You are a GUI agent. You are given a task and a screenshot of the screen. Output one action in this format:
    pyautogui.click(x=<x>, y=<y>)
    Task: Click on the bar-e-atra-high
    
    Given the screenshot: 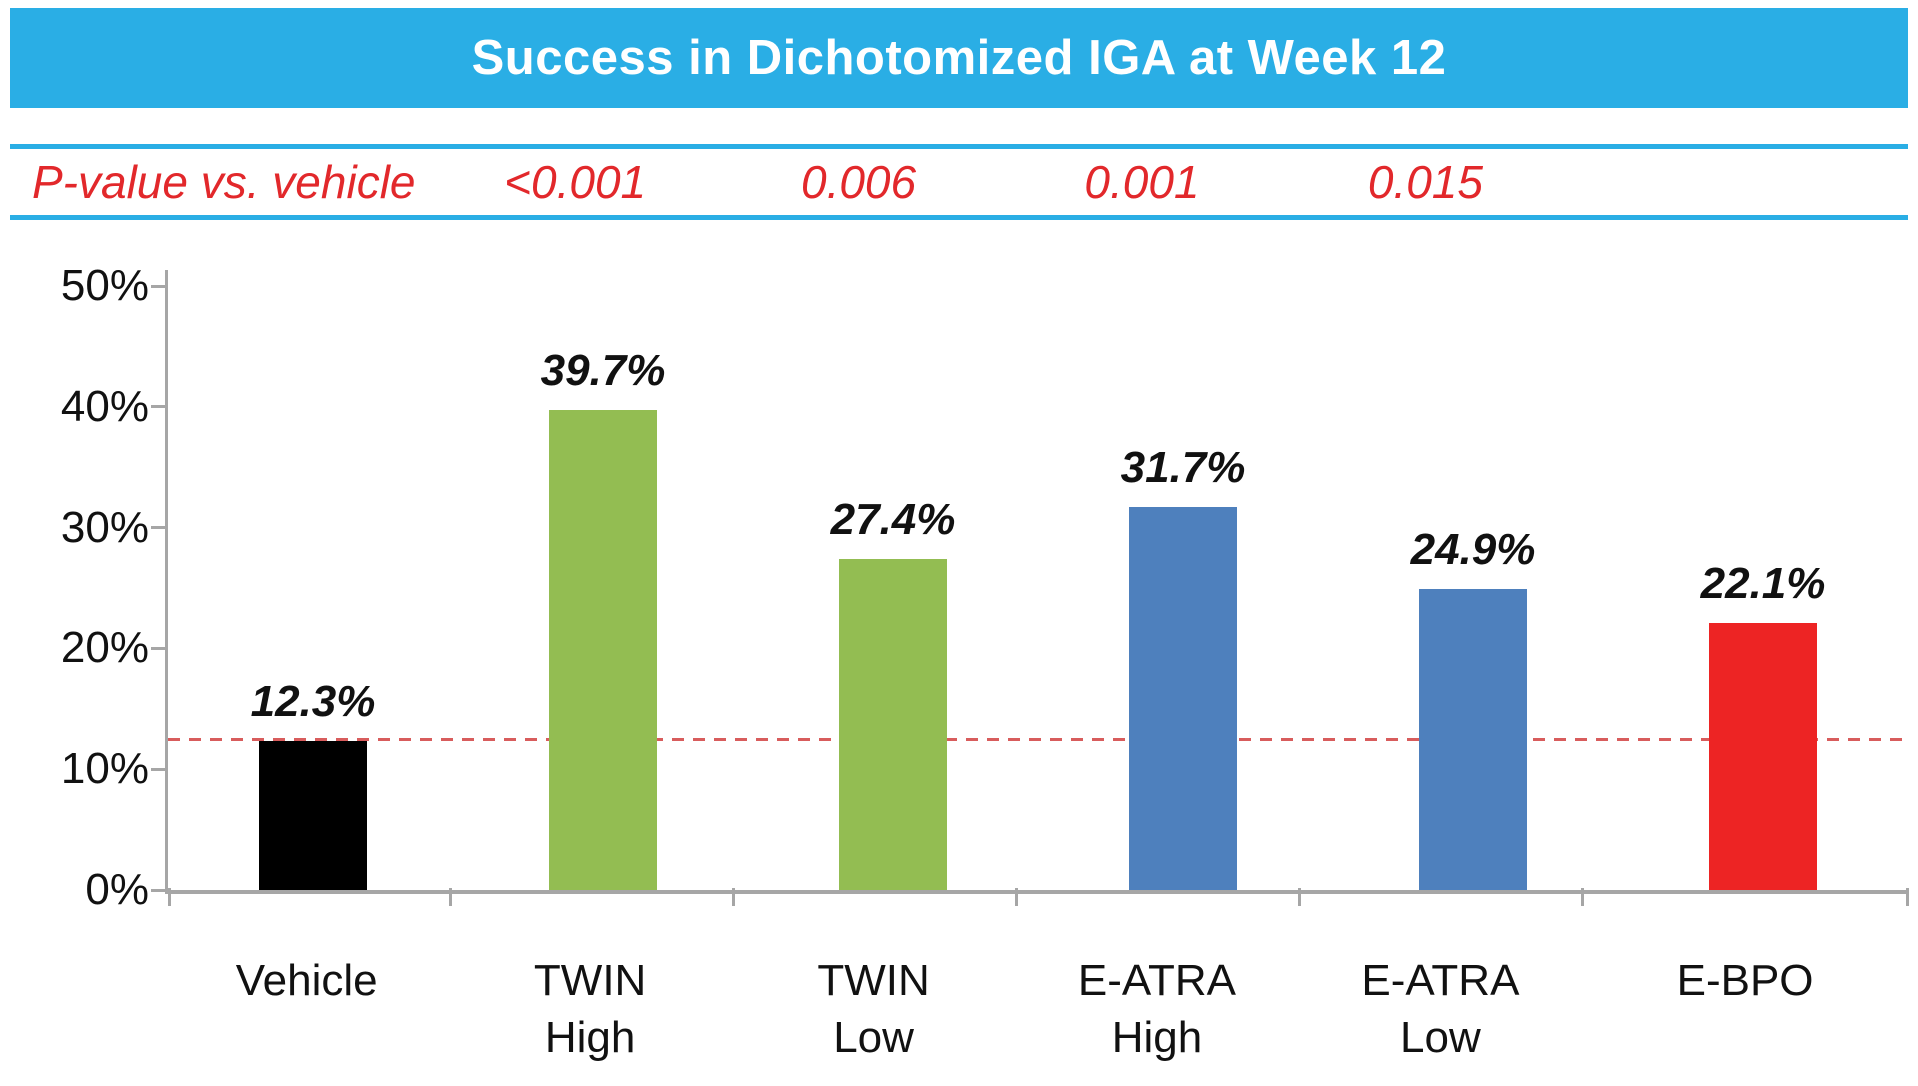 What is the action you would take?
    pyautogui.click(x=1183, y=698)
    